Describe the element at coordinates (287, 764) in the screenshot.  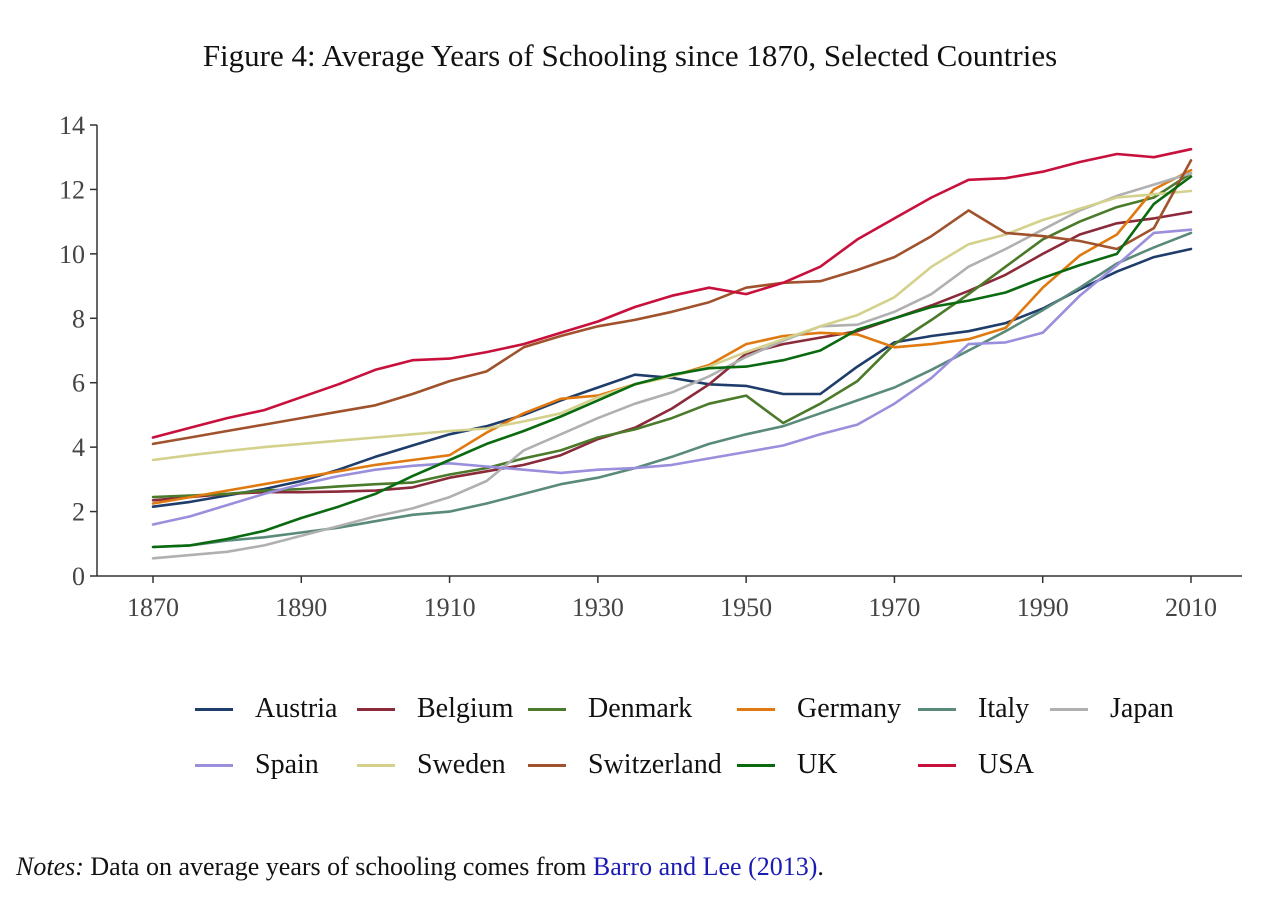
I see `legend-label: Spain` at that location.